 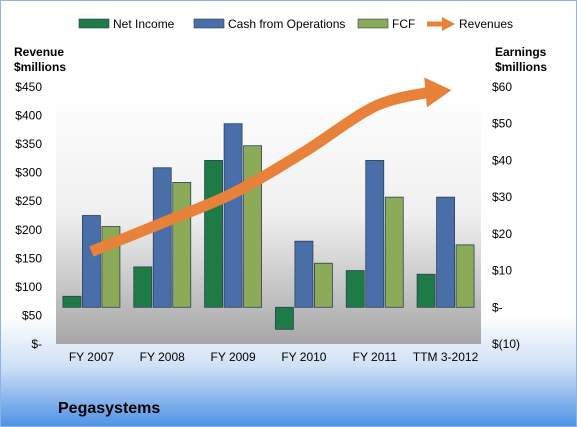 What do you see at coordinates (502, 87) in the screenshot?
I see `y-right-tick-label: $60` at bounding box center [502, 87].